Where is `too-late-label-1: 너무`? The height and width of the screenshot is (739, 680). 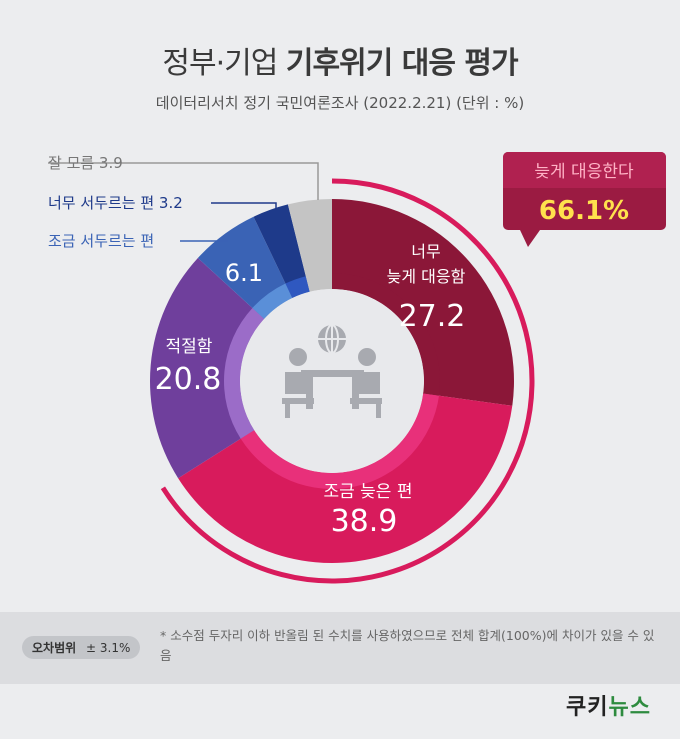 too-late-label-1: 너무 is located at coordinates (425, 251).